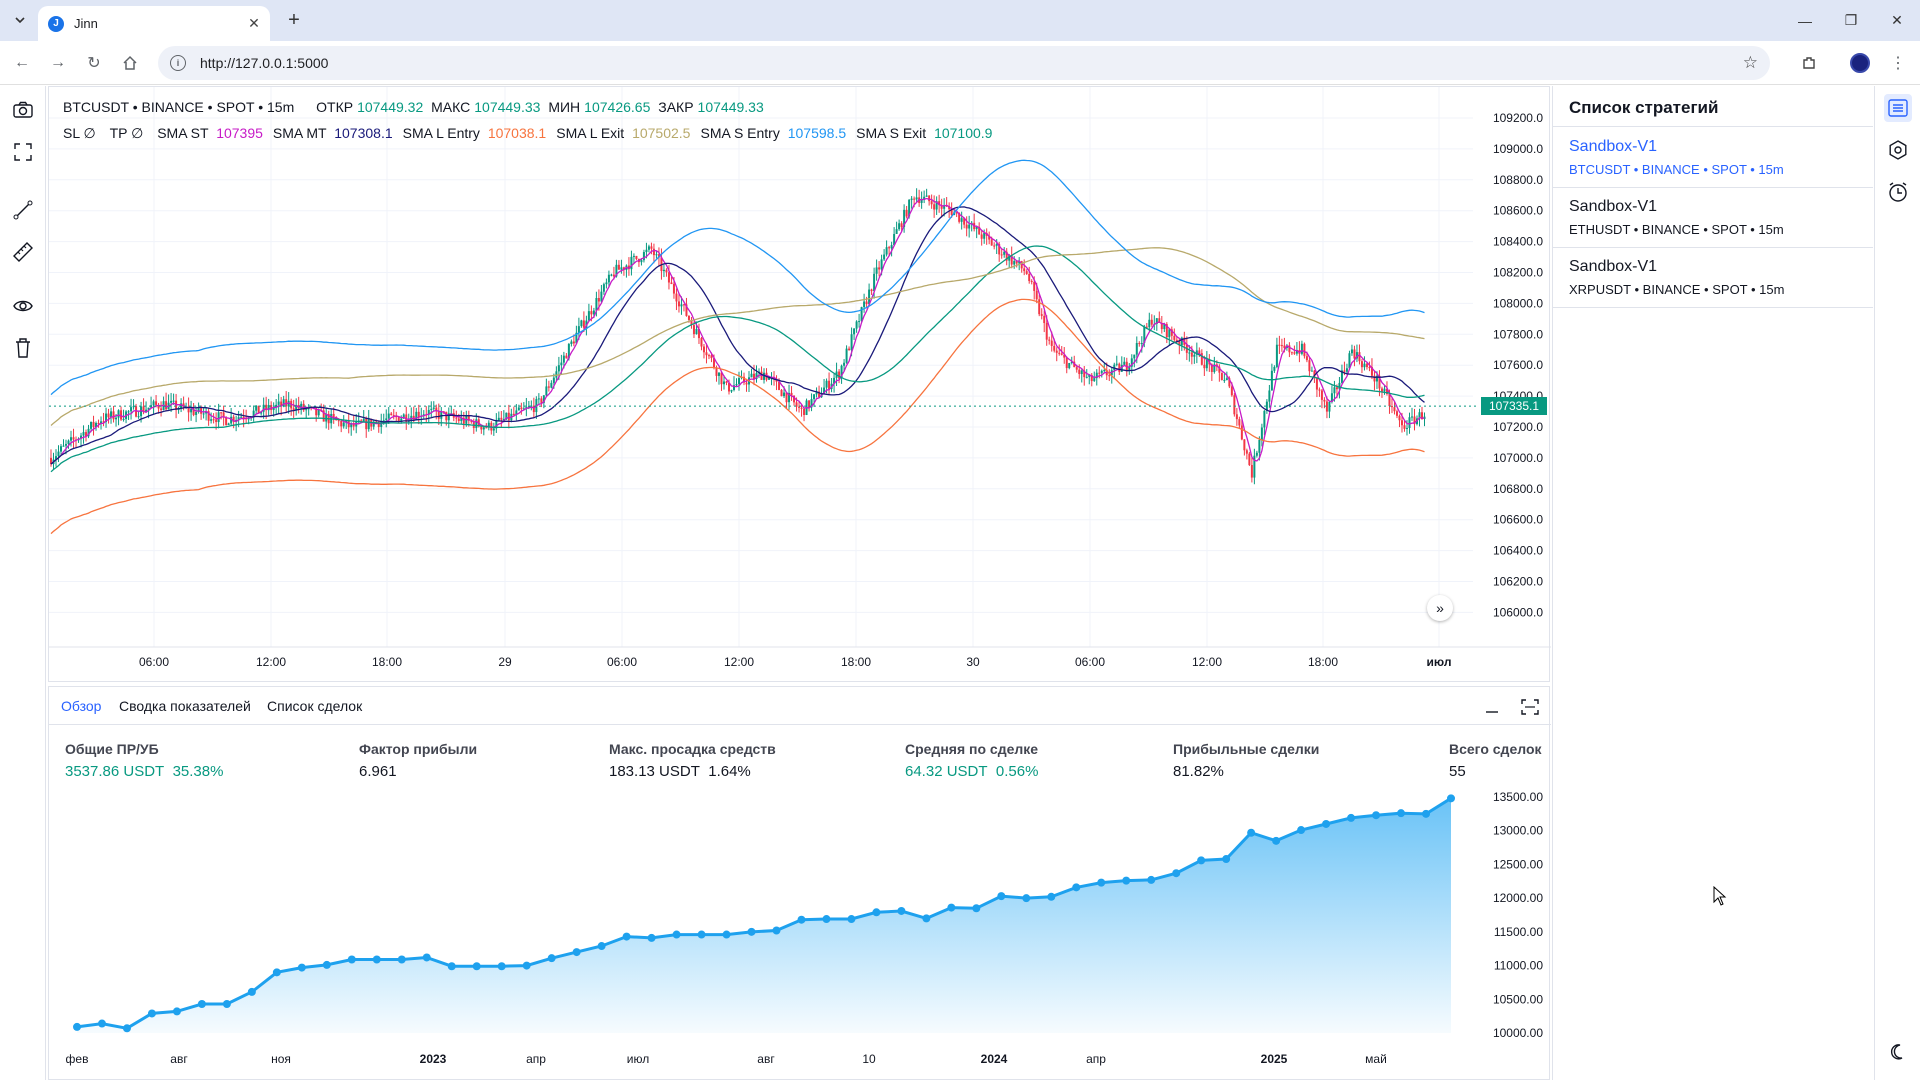 The image size is (1920, 1081). What do you see at coordinates (1898, 192) in the screenshot?
I see `history-clock-icon` at bounding box center [1898, 192].